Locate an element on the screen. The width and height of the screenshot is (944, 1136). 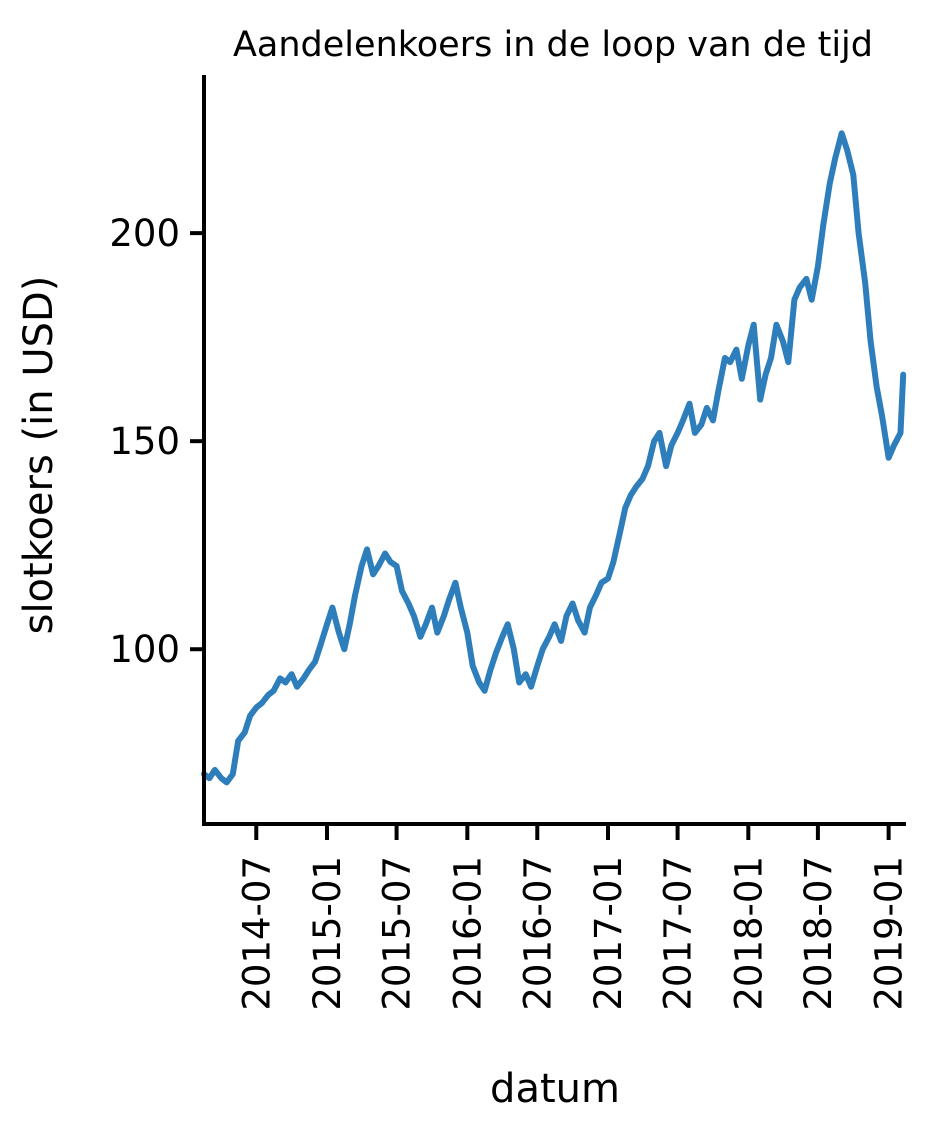
x-axis-label: datum is located at coordinates (555, 1089).